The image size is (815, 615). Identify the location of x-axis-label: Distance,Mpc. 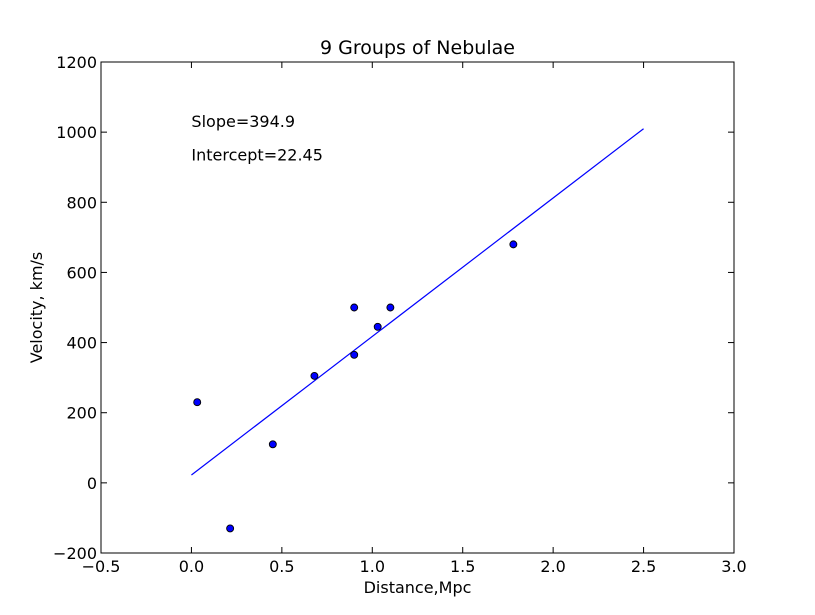
(418, 587).